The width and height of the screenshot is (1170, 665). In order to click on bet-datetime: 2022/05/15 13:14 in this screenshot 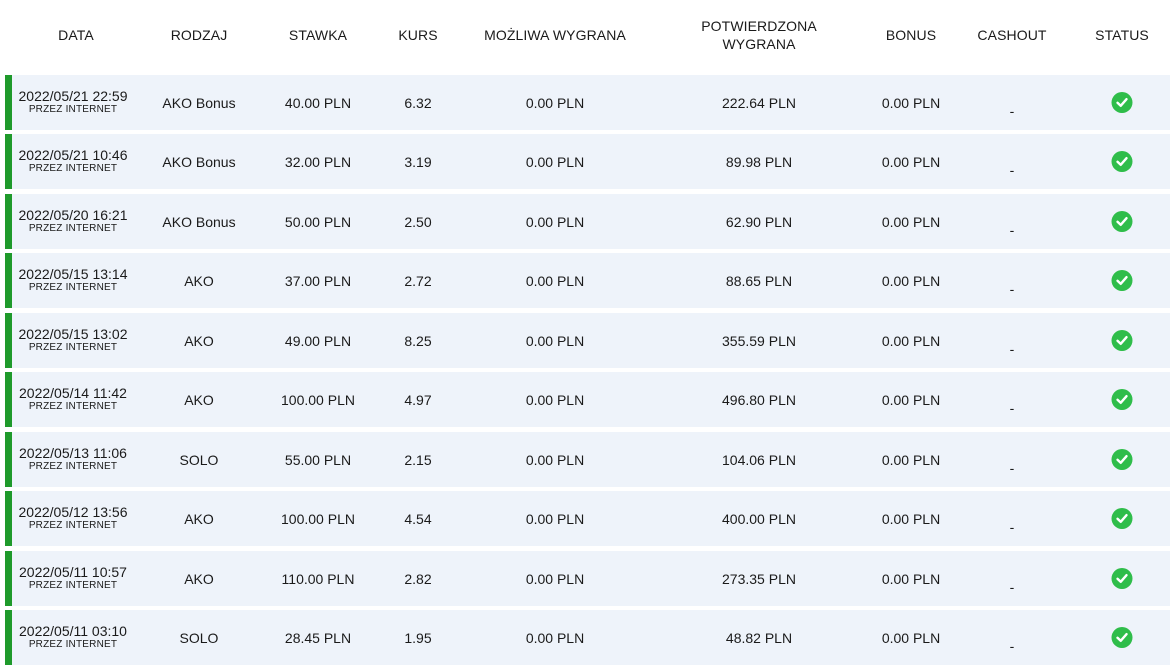, I will do `click(73, 274)`.